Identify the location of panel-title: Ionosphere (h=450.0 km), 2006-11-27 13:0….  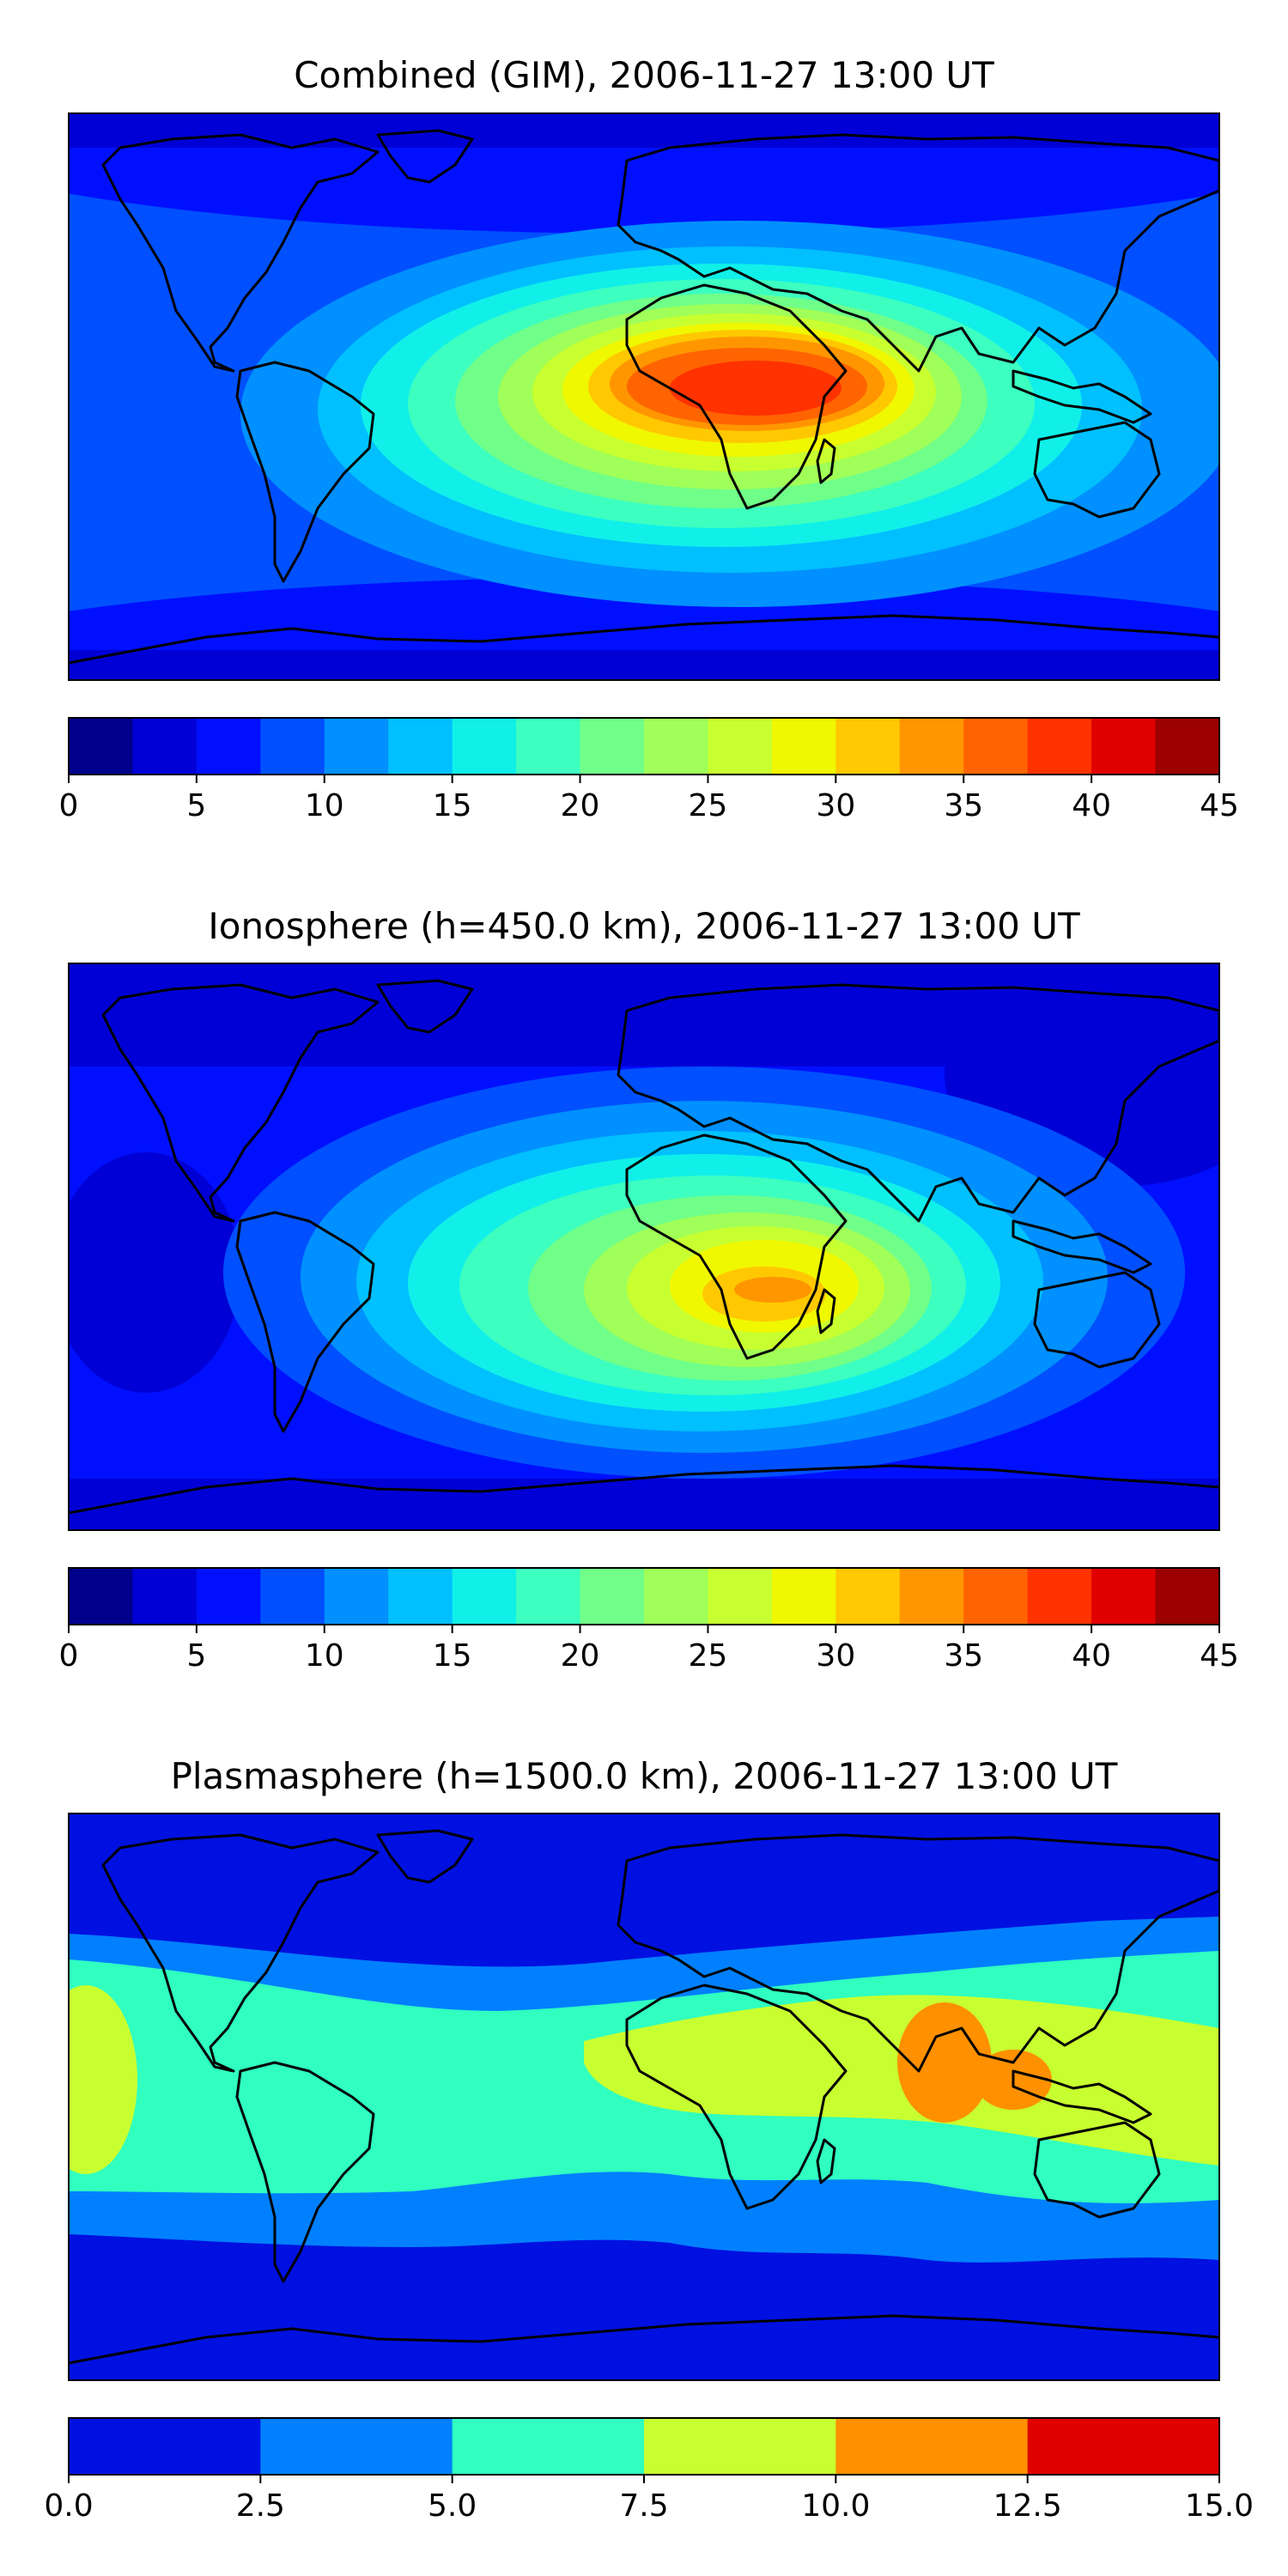
(644, 926).